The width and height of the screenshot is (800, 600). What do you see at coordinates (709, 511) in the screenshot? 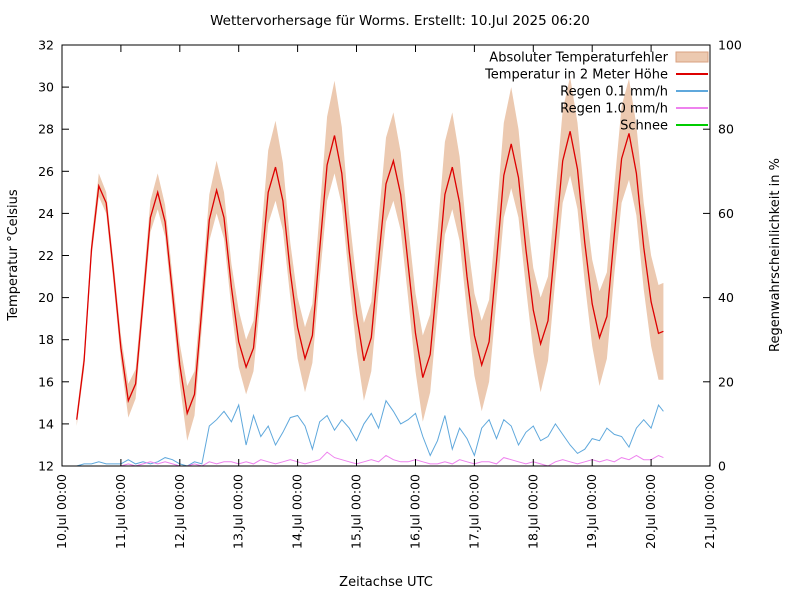
I see `x-tick-label: 21.Jul 00:00` at bounding box center [709, 511].